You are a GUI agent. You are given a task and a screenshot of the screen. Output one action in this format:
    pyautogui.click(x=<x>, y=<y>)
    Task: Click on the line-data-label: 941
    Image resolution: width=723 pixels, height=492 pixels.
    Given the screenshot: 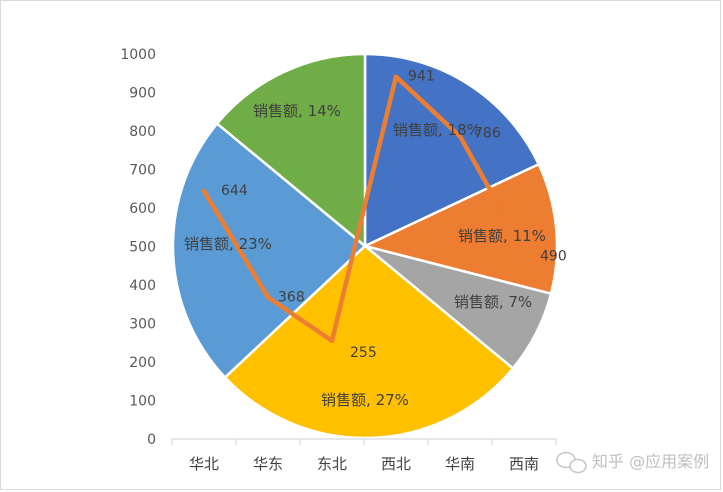 What is the action you would take?
    pyautogui.click(x=421, y=77)
    